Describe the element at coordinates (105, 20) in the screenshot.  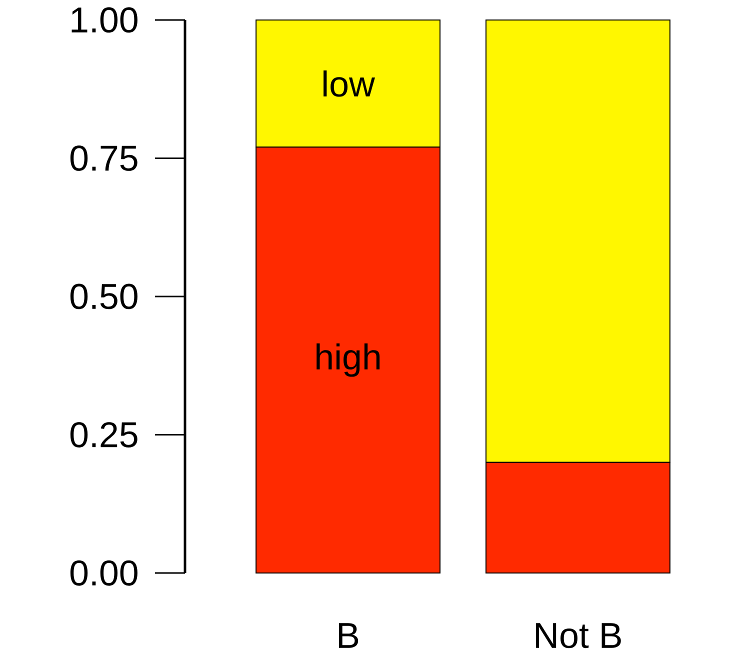
I see `y-tick-label: 1.00` at that location.